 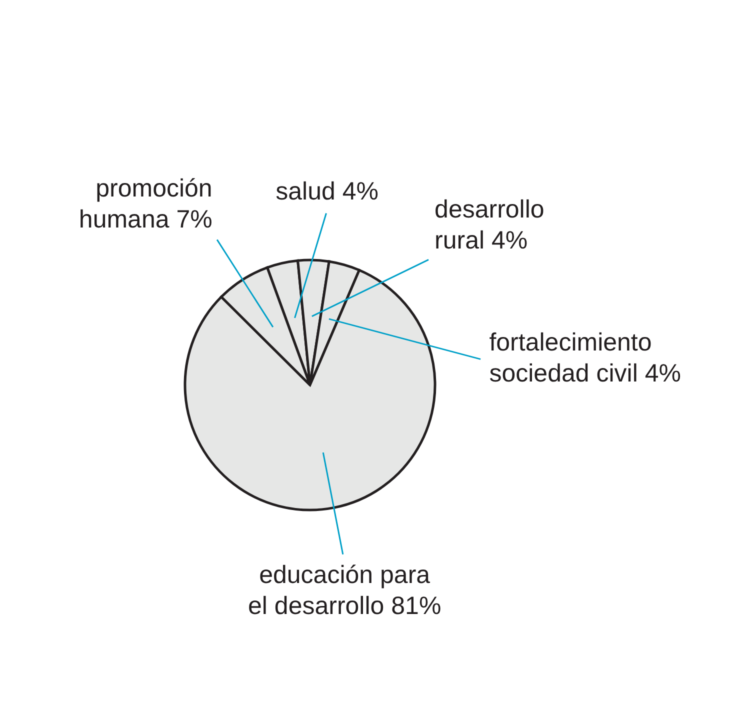 What do you see at coordinates (327, 192) in the screenshot?
I see `slice-label: salud 4%` at bounding box center [327, 192].